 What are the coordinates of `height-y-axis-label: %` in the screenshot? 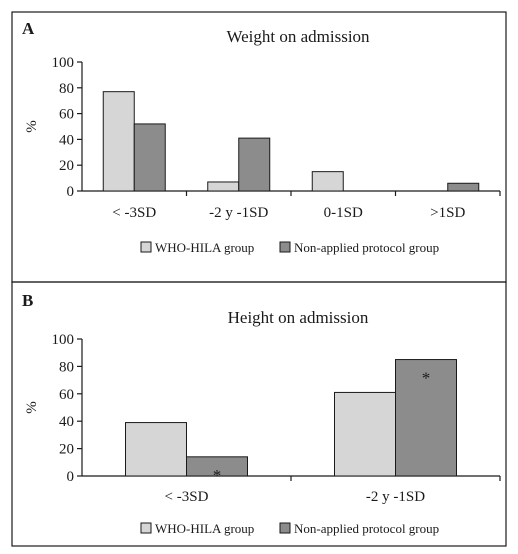 It's located at (32, 407).